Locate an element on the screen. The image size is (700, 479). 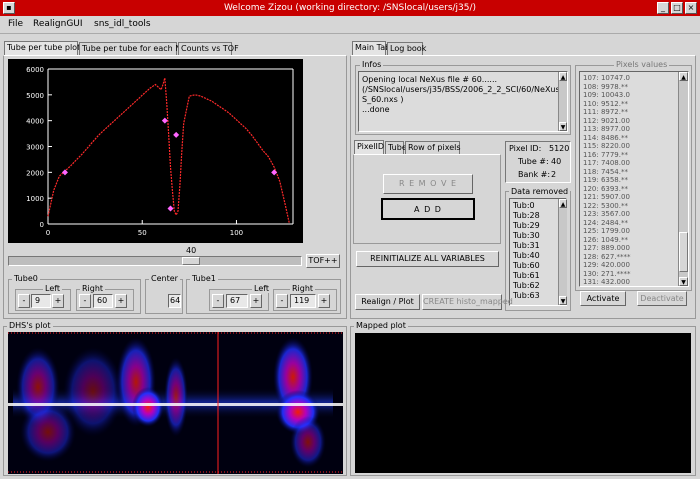
window-menu-icon: ▪ is located at coordinates (9, 8).